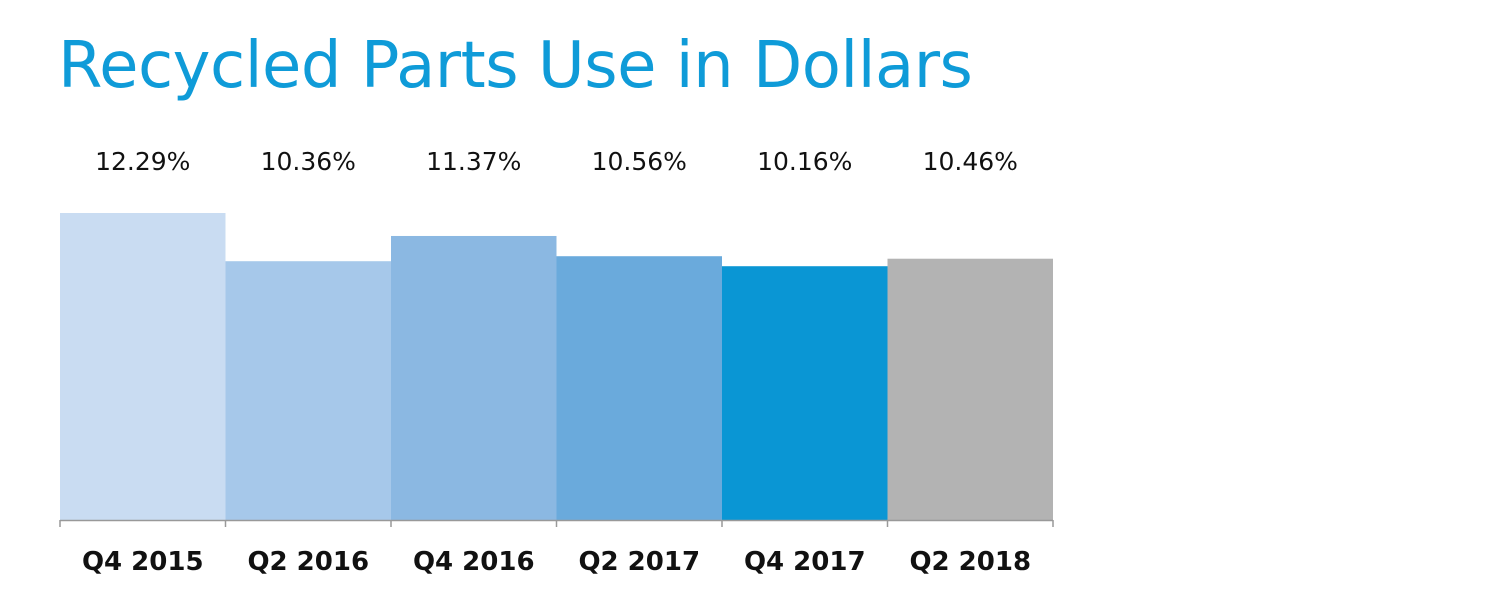 The height and width of the screenshot is (600, 1500). I want to click on data-label: 10.56%, so click(639, 161).